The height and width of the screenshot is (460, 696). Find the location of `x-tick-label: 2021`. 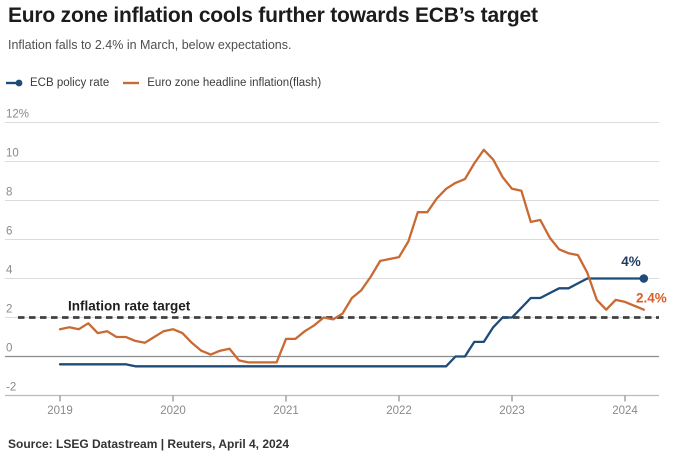

x-tick-label: 2021 is located at coordinates (286, 411).